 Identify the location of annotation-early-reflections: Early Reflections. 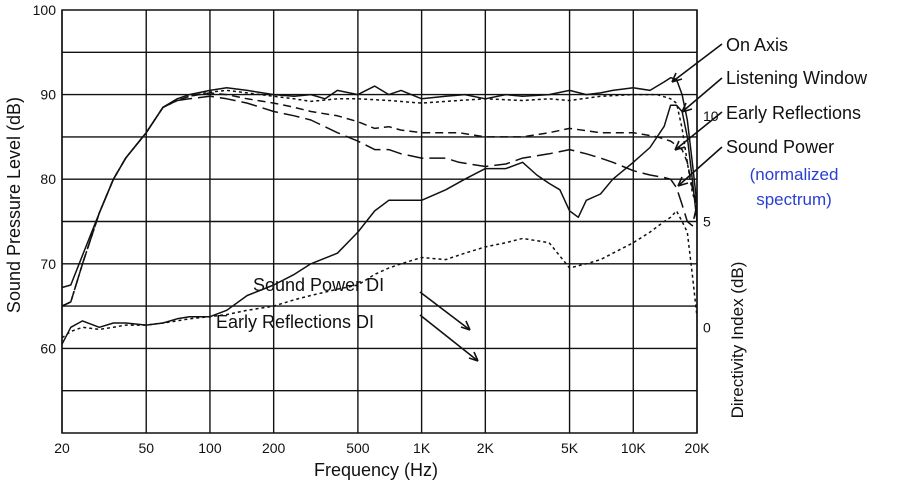
(793, 113).